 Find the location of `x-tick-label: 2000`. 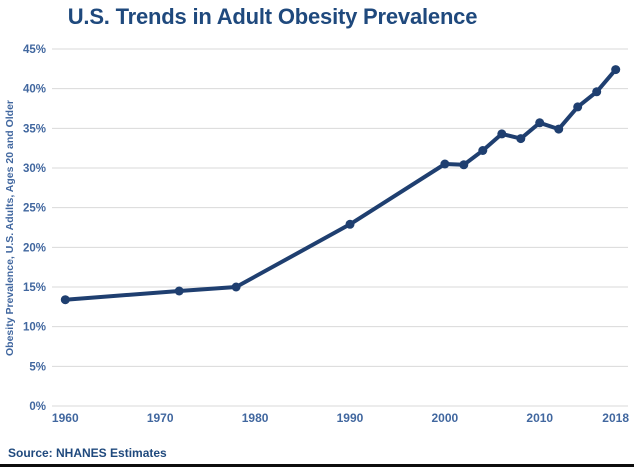

x-tick-label: 2000 is located at coordinates (445, 418).